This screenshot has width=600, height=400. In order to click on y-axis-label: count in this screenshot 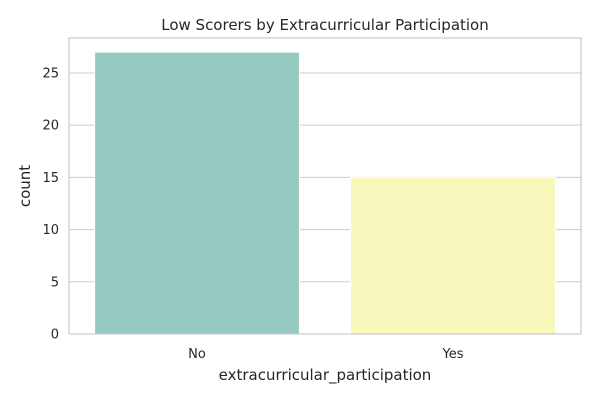, I will do `click(25, 186)`.